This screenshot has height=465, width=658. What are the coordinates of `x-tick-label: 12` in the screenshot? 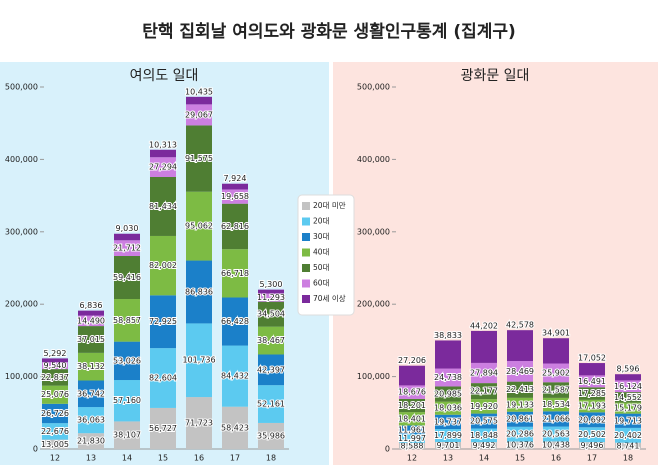 It's located at (412, 458).